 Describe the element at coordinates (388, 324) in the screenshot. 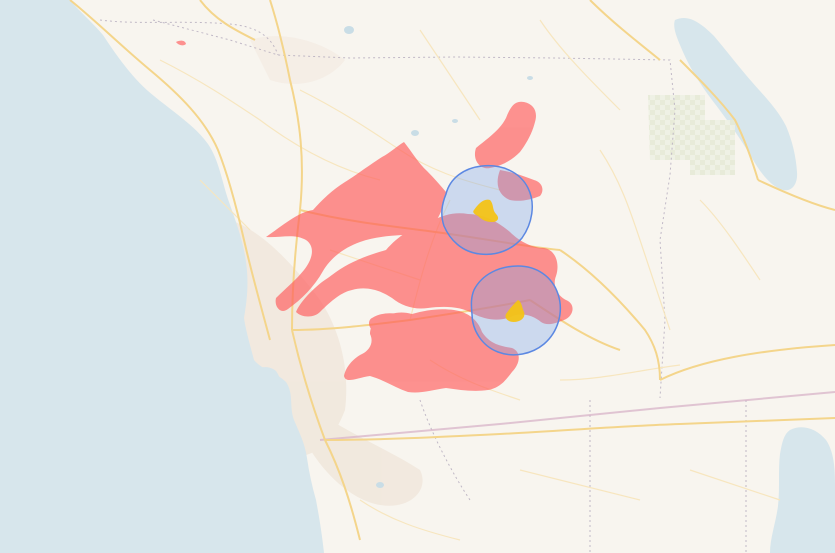

I see `fire-perimeter-sw-lobe` at that location.